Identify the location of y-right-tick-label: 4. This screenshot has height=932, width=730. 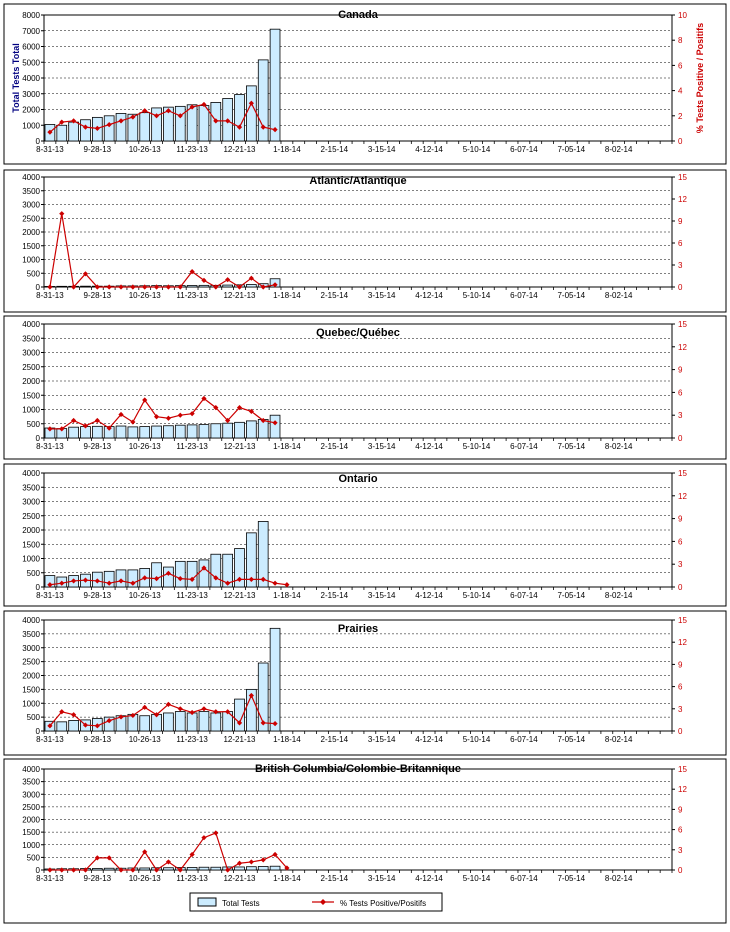
(680, 91).